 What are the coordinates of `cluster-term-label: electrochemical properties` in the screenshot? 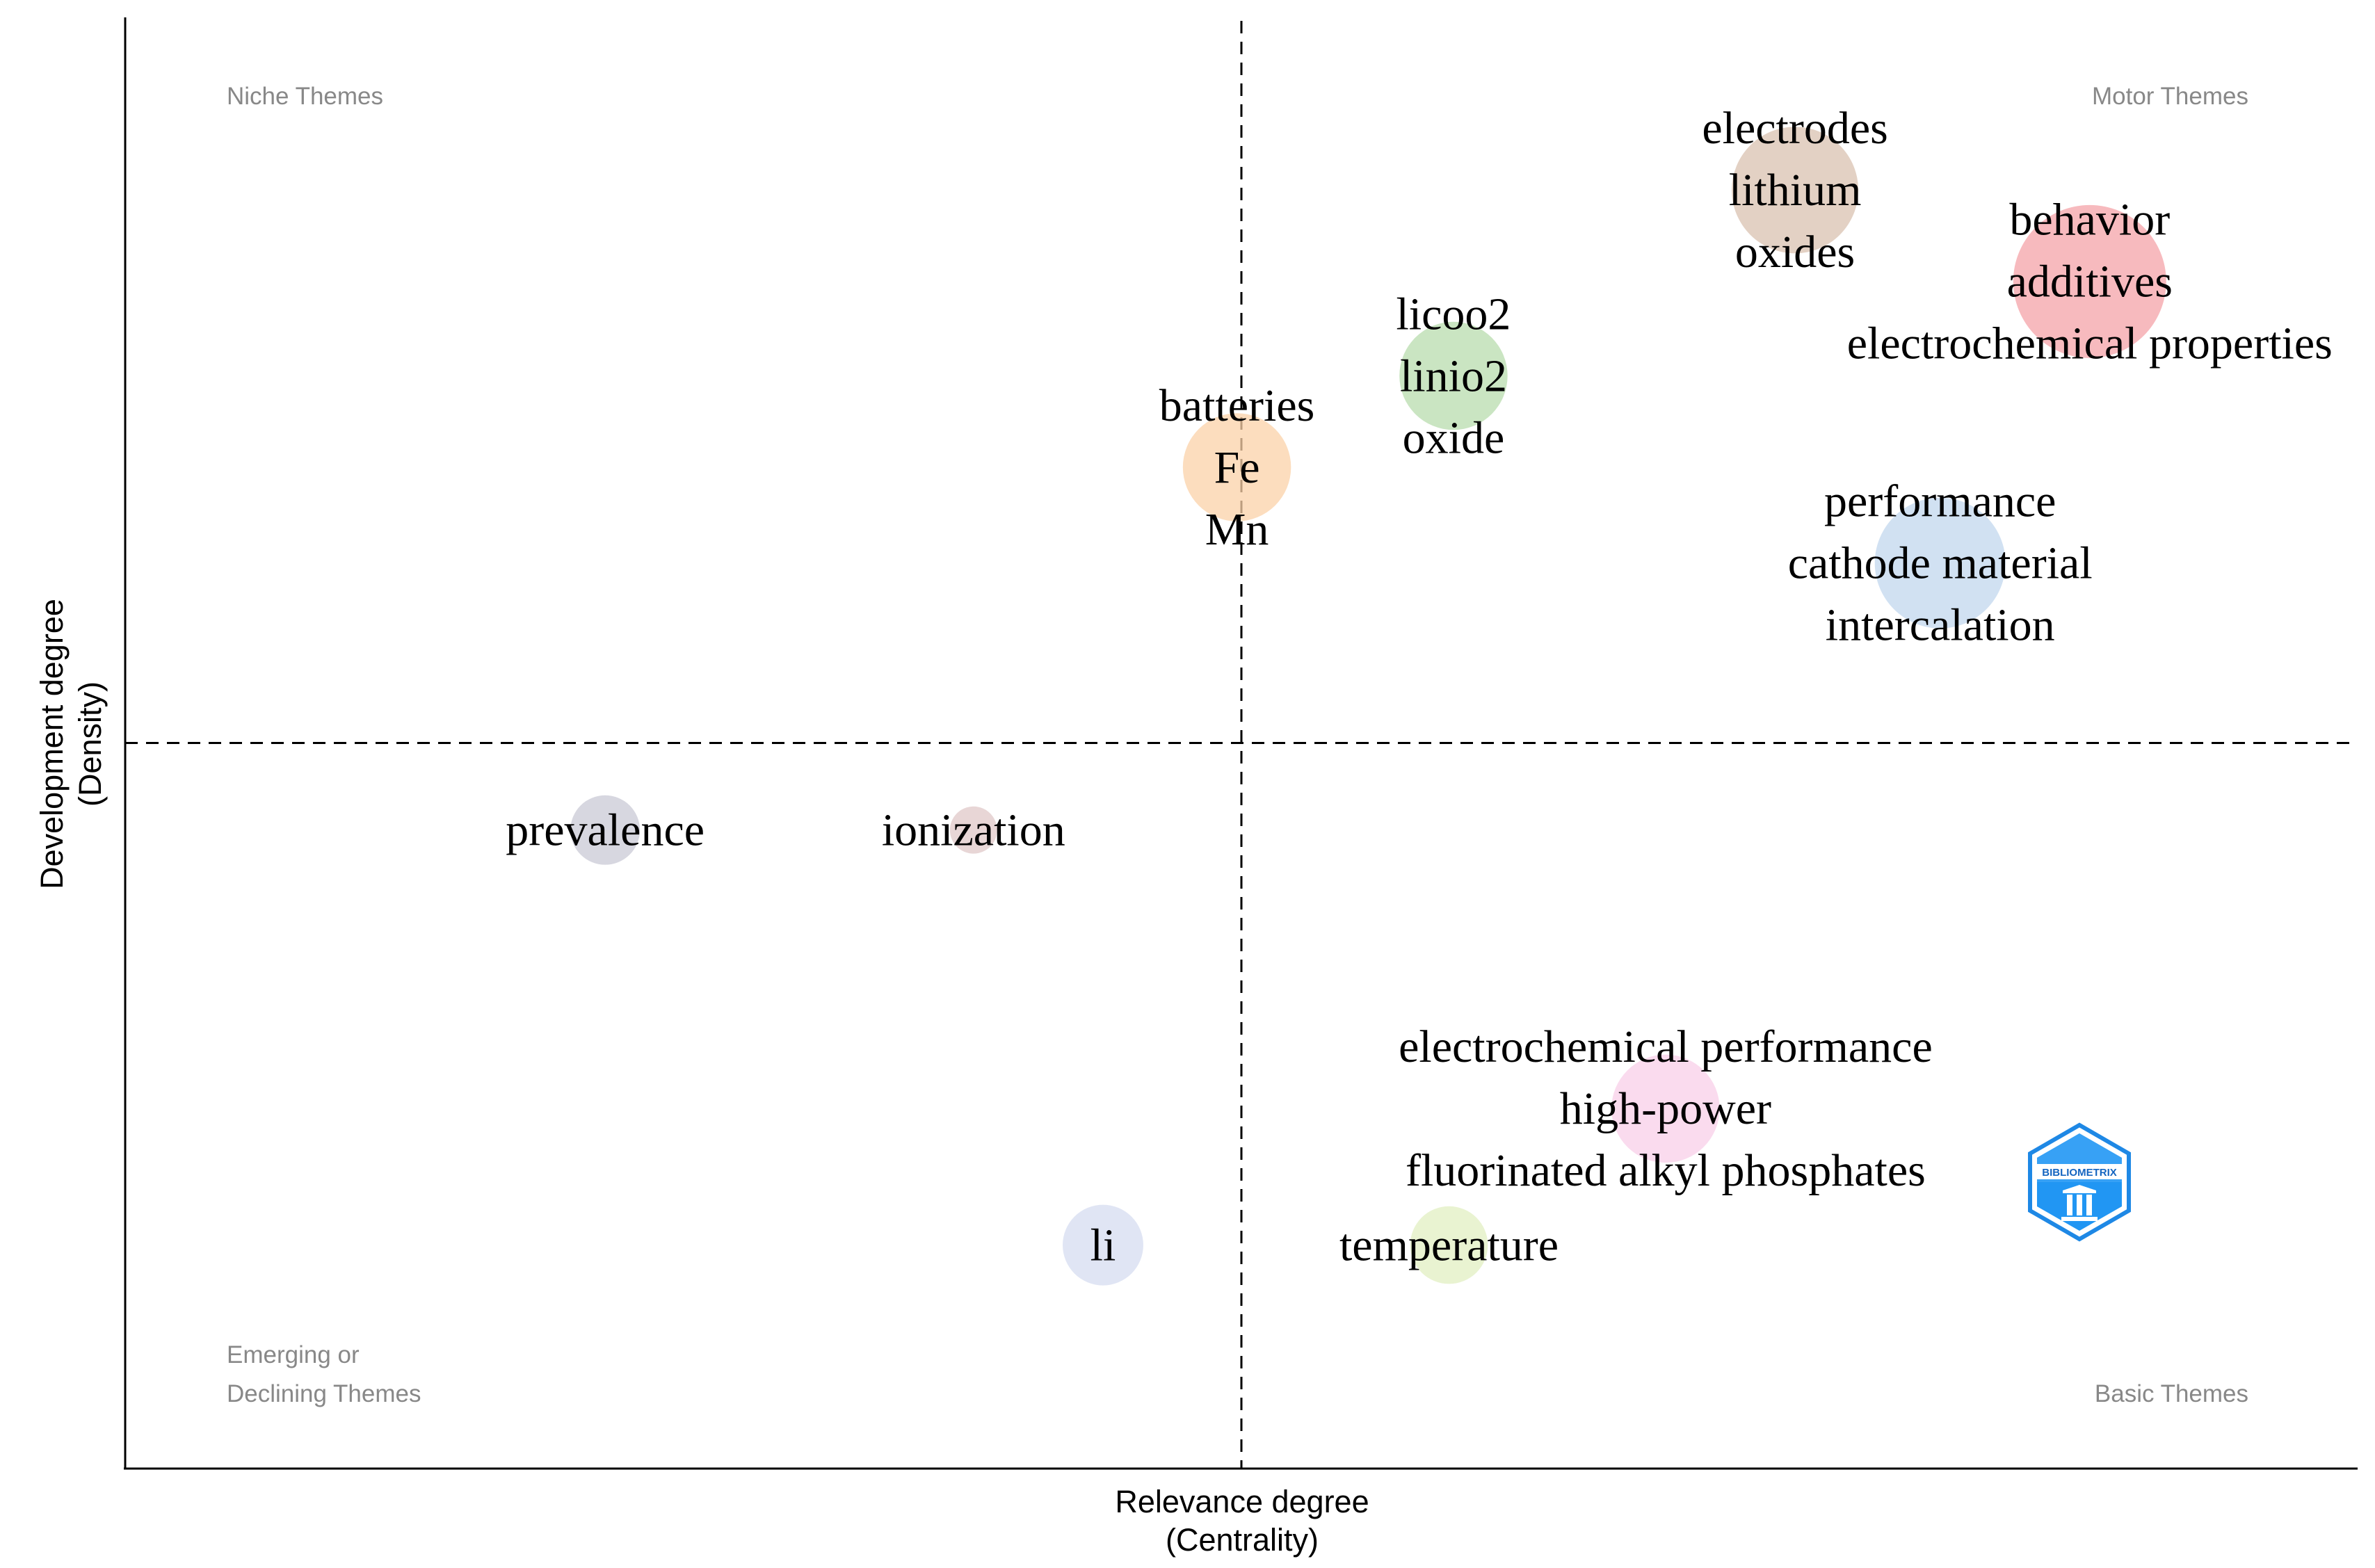 It's located at (2090, 343).